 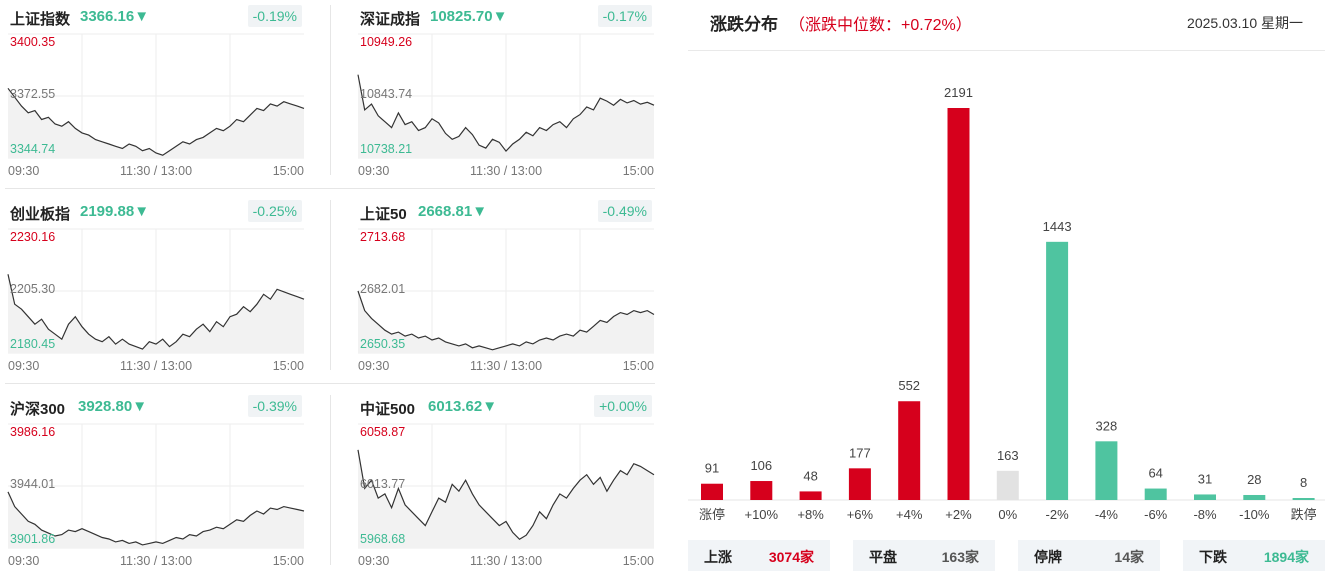 What do you see at coordinates (469, 16) in the screenshot?
I see `index-value: 10825.70▼` at bounding box center [469, 16].